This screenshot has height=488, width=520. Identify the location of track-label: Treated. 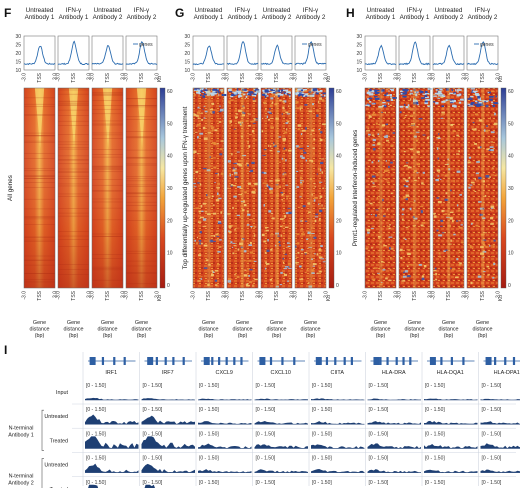
(59, 441).